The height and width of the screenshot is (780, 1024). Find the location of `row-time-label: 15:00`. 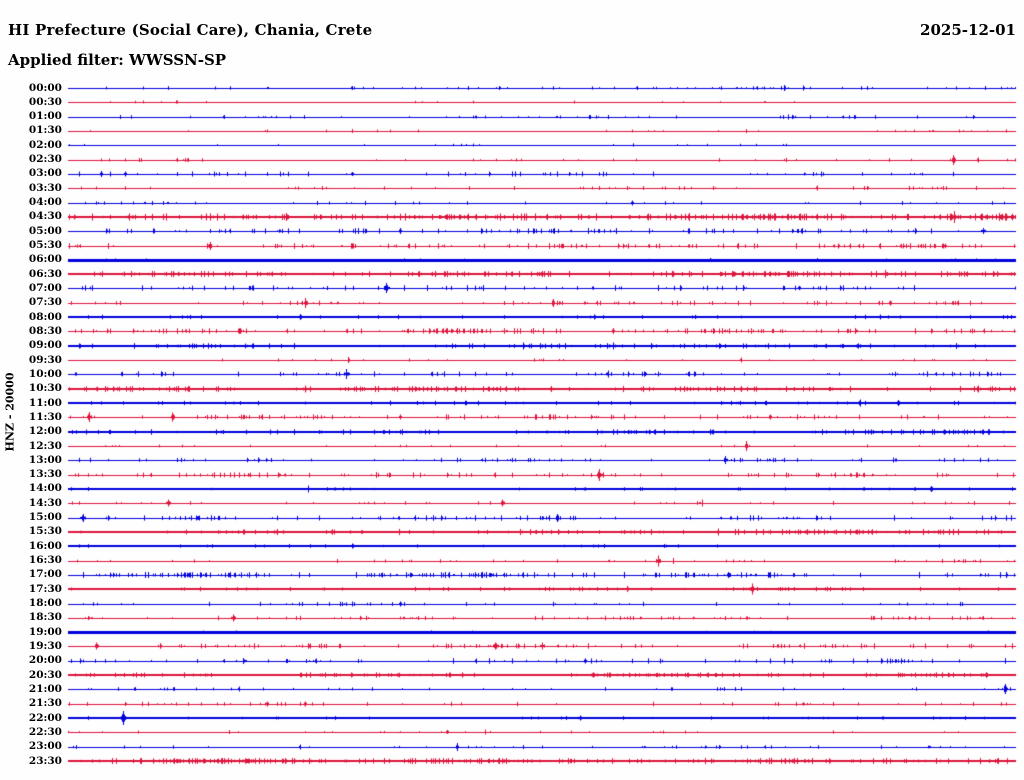

row-time-label: 15:00 is located at coordinates (45, 517).